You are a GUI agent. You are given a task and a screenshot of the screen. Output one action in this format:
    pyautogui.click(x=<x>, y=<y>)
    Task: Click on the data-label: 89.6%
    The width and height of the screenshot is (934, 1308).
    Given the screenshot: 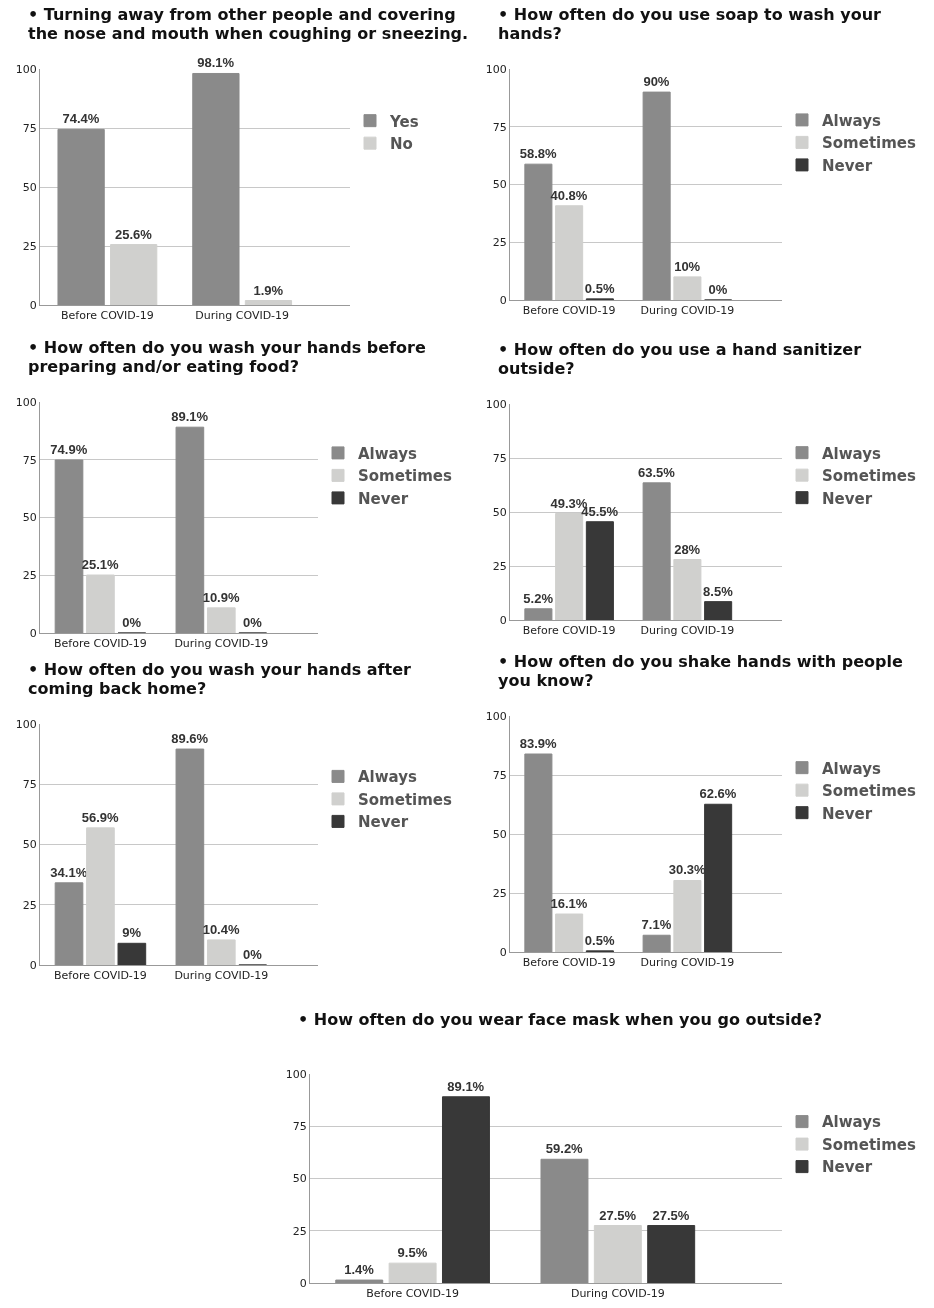 What is the action you would take?
    pyautogui.click(x=190, y=739)
    